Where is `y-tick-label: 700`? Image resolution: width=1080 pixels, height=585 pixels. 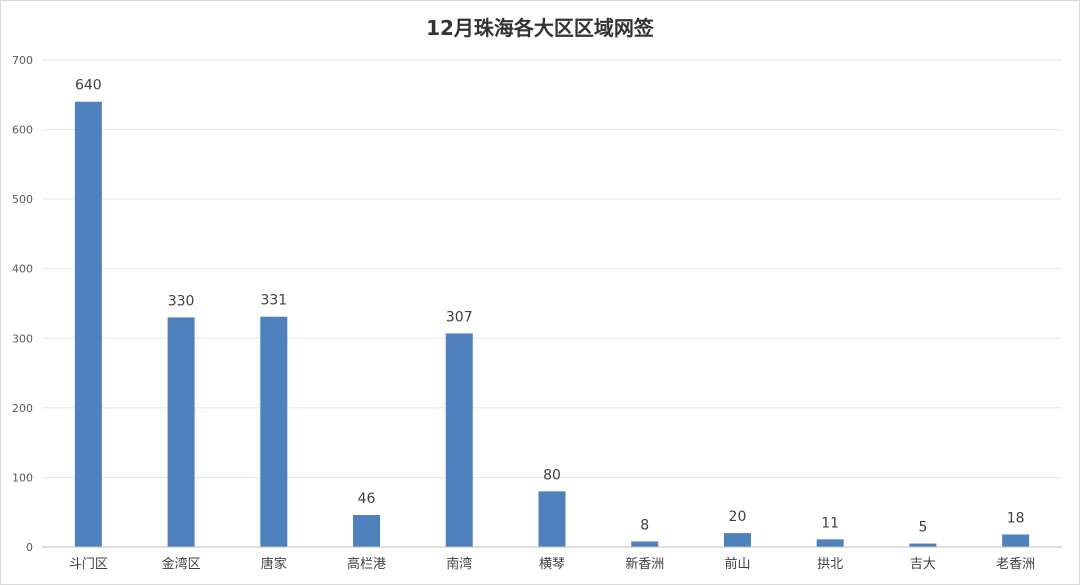
y-tick-label: 700 is located at coordinates (22, 60).